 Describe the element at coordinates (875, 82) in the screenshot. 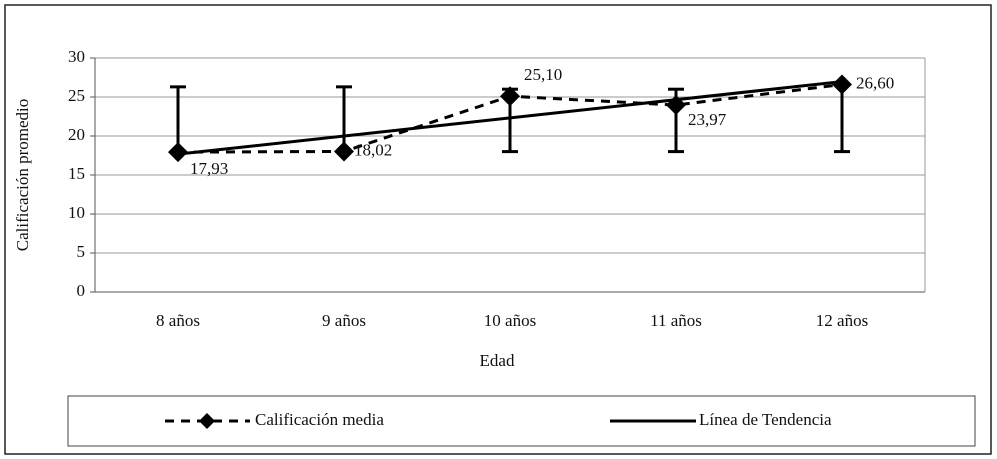

I see `data-label: 26,60` at that location.